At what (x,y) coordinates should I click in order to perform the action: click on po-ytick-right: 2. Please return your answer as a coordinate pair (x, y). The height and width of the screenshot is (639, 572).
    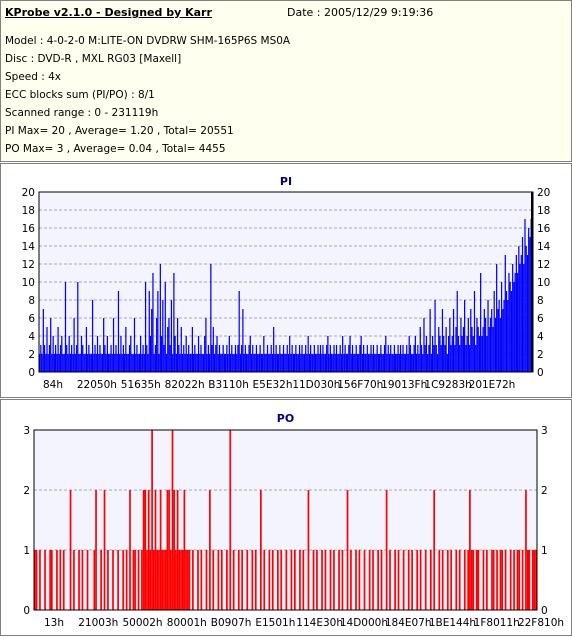
    Looking at the image, I should click on (544, 491).